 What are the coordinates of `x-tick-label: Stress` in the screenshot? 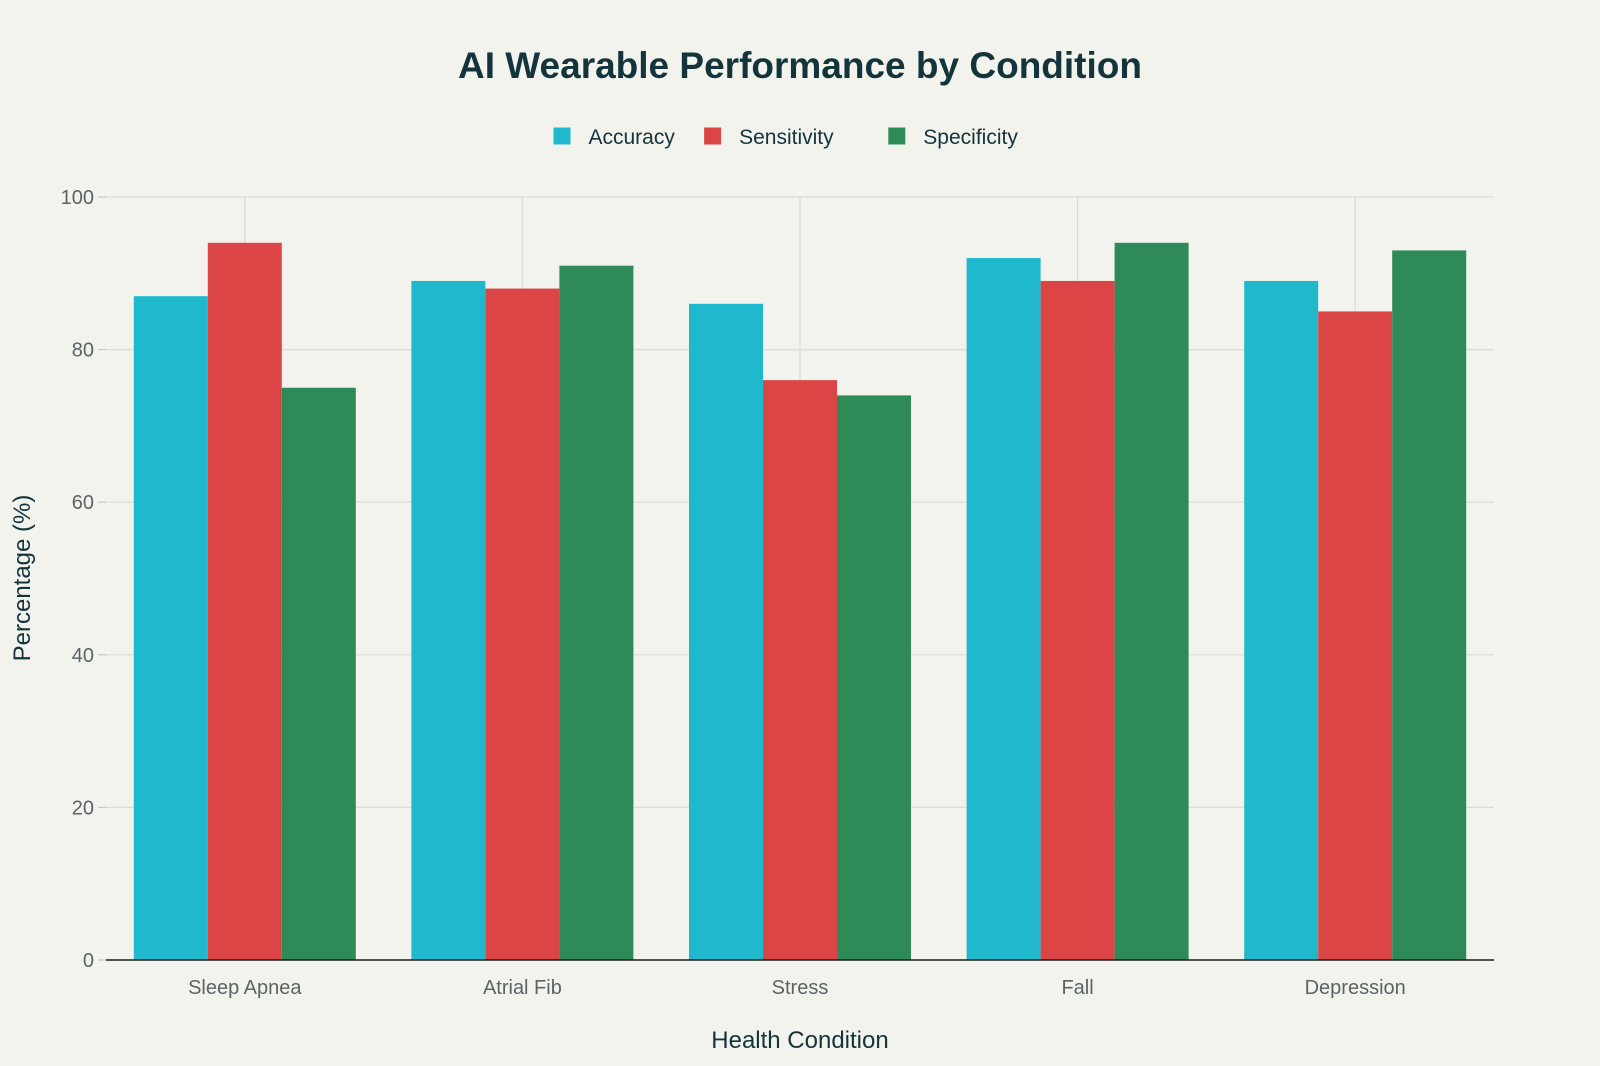 It's located at (800, 988).